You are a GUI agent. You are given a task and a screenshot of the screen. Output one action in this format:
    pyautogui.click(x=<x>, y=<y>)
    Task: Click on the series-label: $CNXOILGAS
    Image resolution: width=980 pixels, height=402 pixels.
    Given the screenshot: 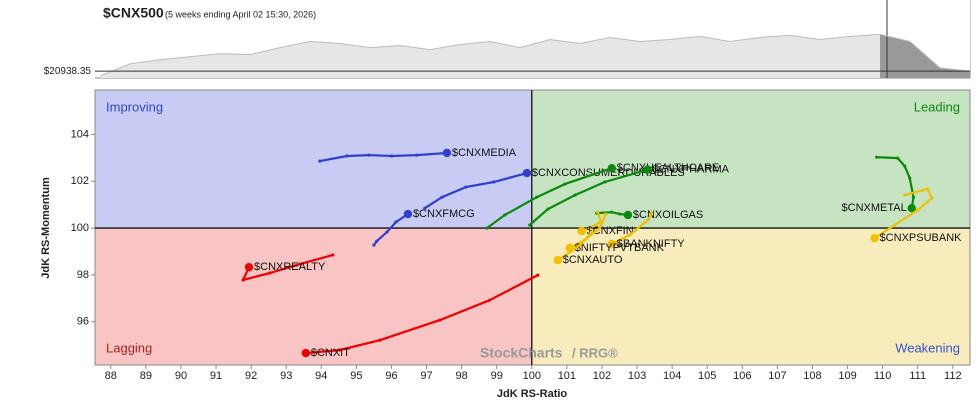 What is the action you would take?
    pyautogui.click(x=668, y=215)
    